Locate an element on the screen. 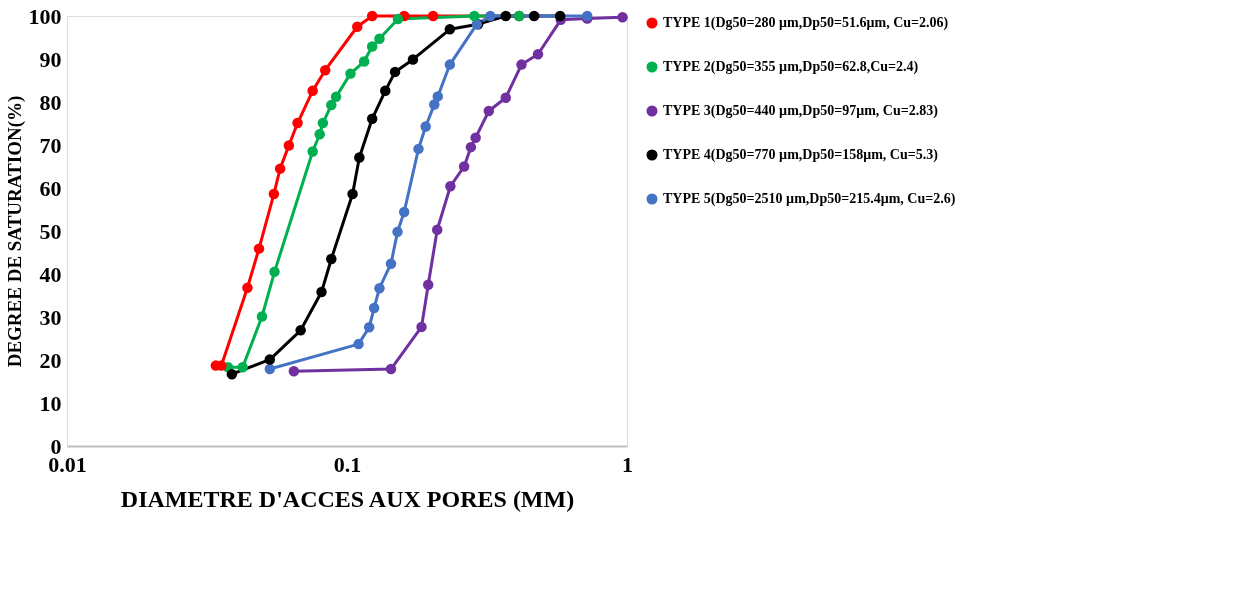  legend-label: TYPE 2(Dg50=355 µm,Dp50=62.8,Cu=2.4) is located at coordinates (791, 67).